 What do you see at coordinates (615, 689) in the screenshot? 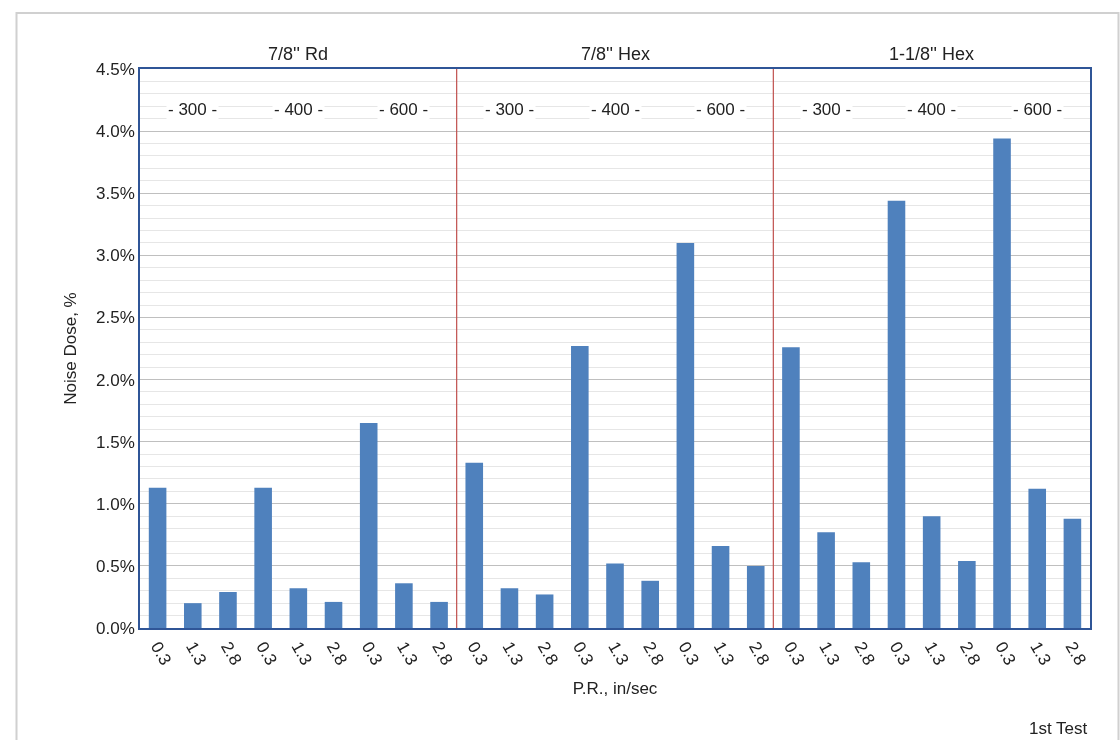
I see `x-axis-title: P.R., in/sec` at bounding box center [615, 689].